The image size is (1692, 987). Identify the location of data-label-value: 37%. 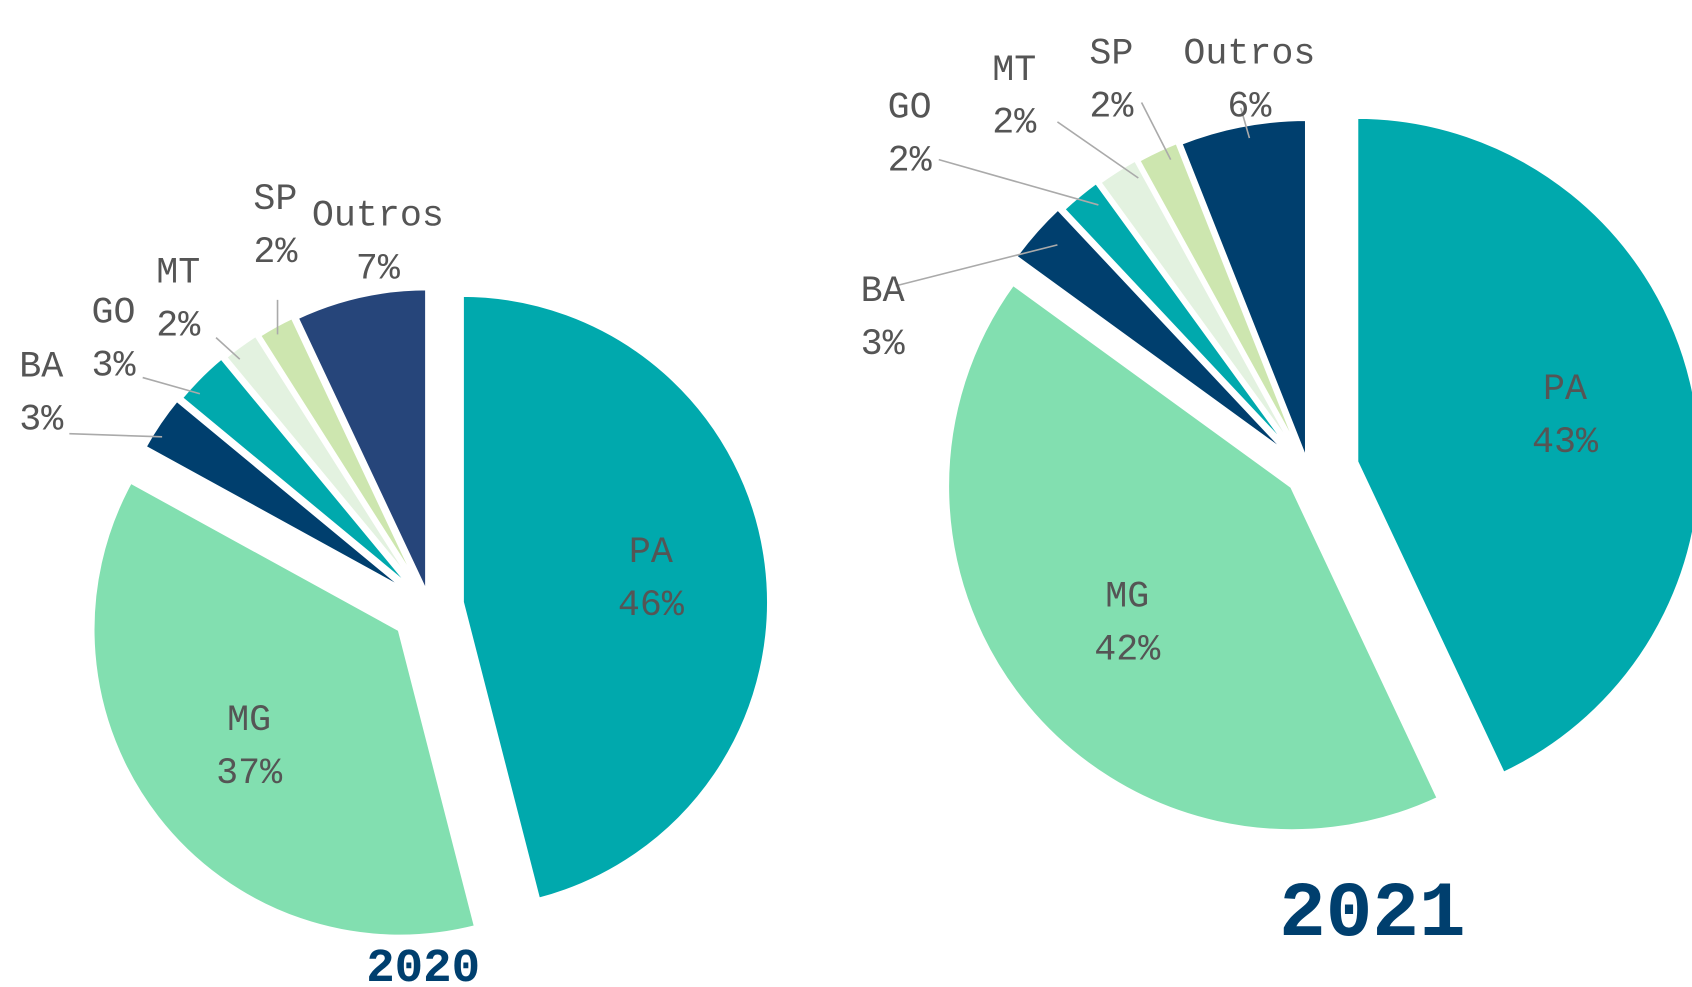
(249, 774).